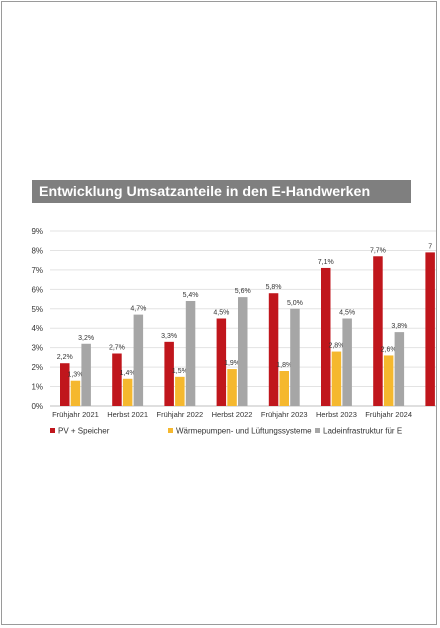  What do you see at coordinates (378, 250) in the screenshot?
I see `data-label: 7,7%` at bounding box center [378, 250].